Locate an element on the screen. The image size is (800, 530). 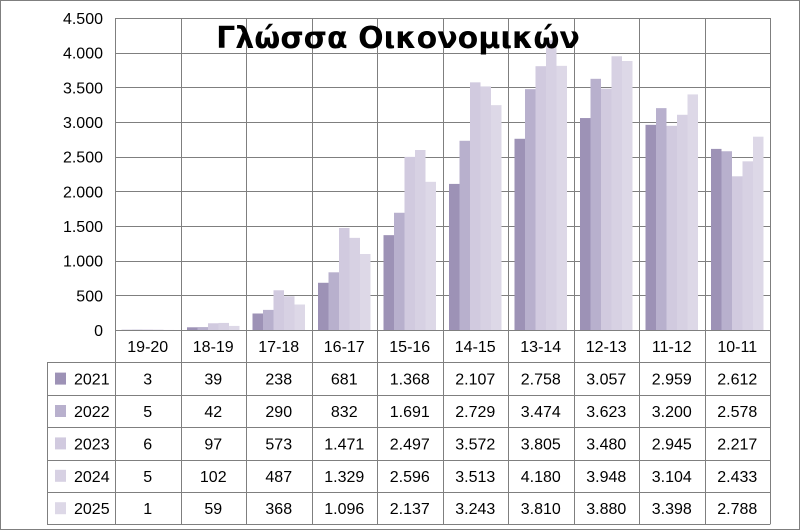
y-tick-label: 4.500 is located at coordinates (83, 19).